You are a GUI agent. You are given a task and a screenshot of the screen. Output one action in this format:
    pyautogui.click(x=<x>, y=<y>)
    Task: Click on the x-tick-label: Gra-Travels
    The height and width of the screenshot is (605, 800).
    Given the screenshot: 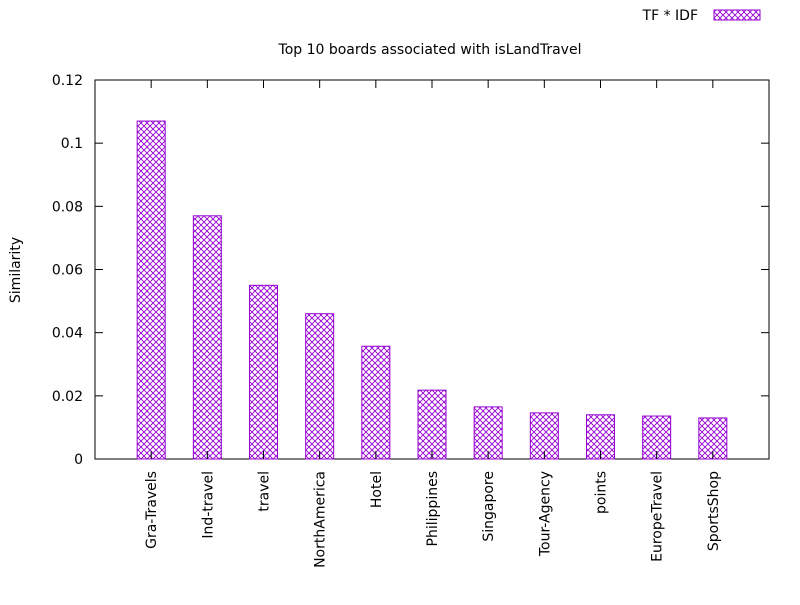 What is the action you would take?
    pyautogui.click(x=152, y=510)
    